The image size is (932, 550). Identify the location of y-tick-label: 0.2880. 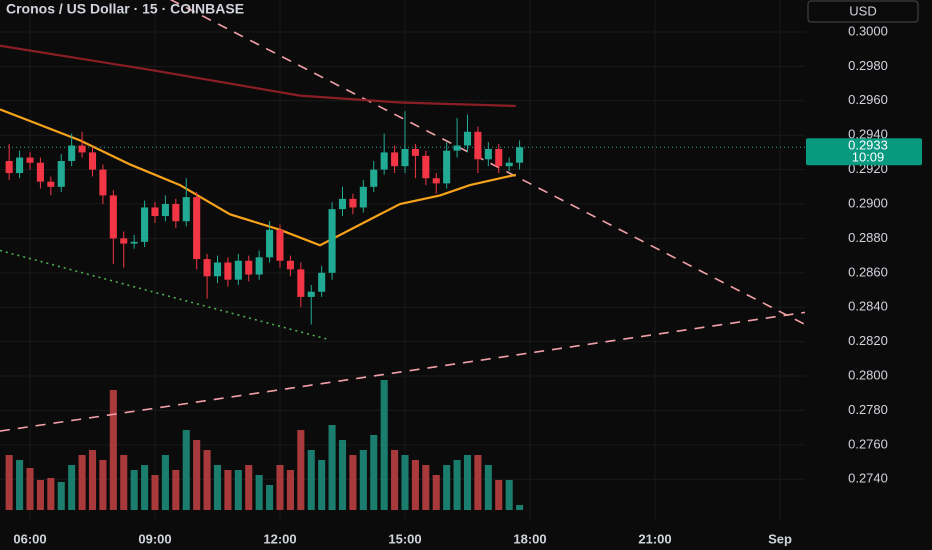
(868, 237).